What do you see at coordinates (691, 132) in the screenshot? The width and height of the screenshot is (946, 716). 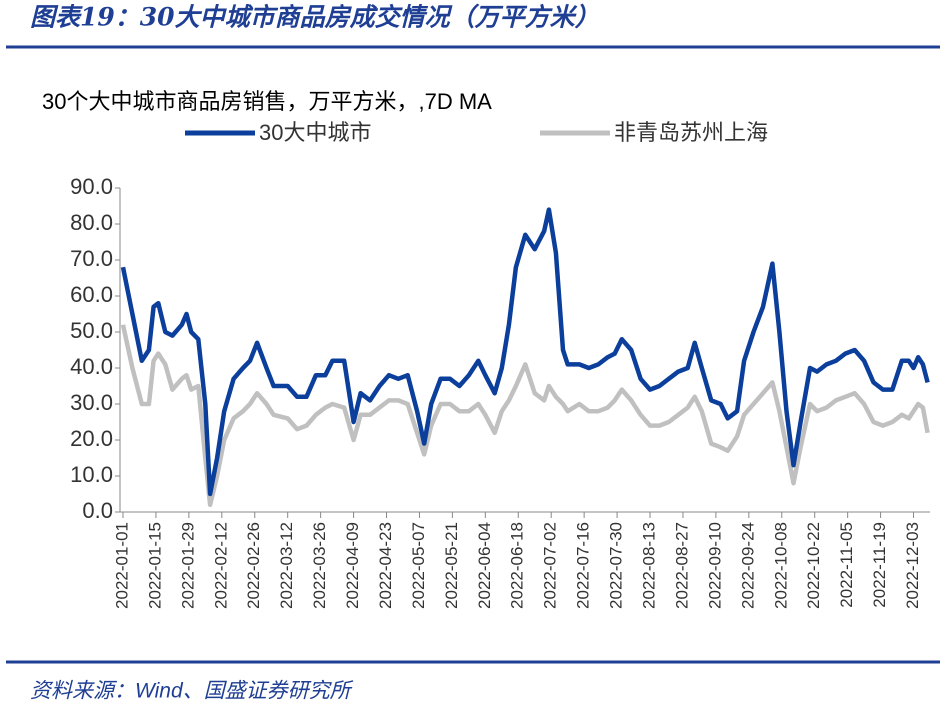 I see `legend-label: 非青岛苏州上海` at bounding box center [691, 132].